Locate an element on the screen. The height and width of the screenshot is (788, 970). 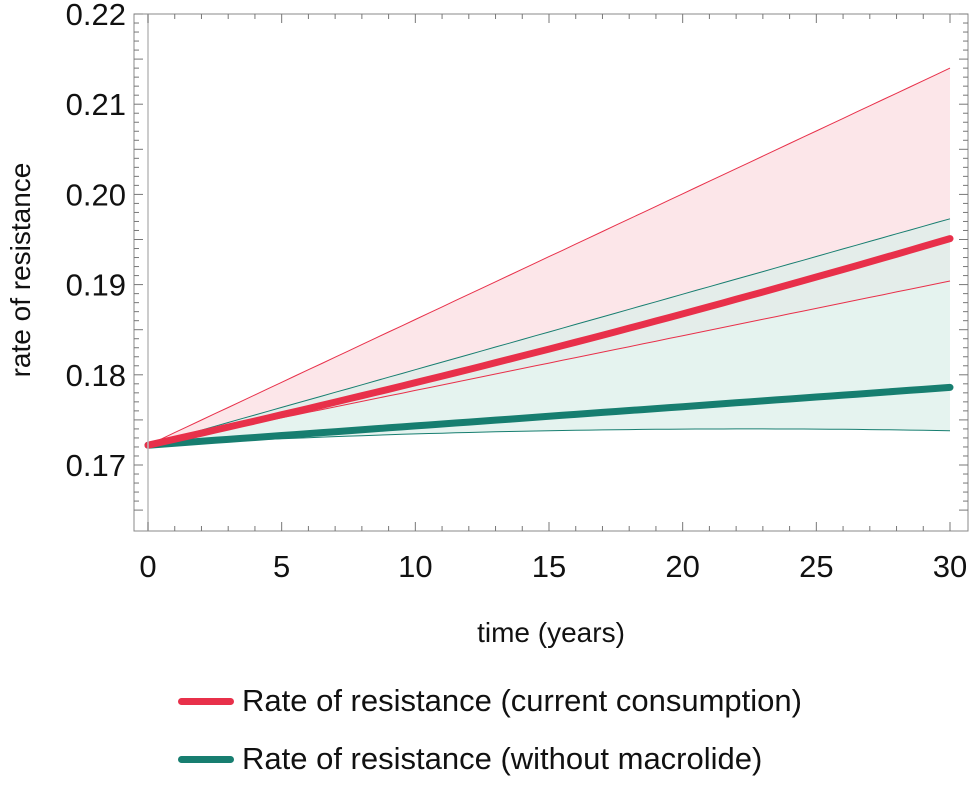
y-tick-label: 0.18 is located at coordinates (96, 375).